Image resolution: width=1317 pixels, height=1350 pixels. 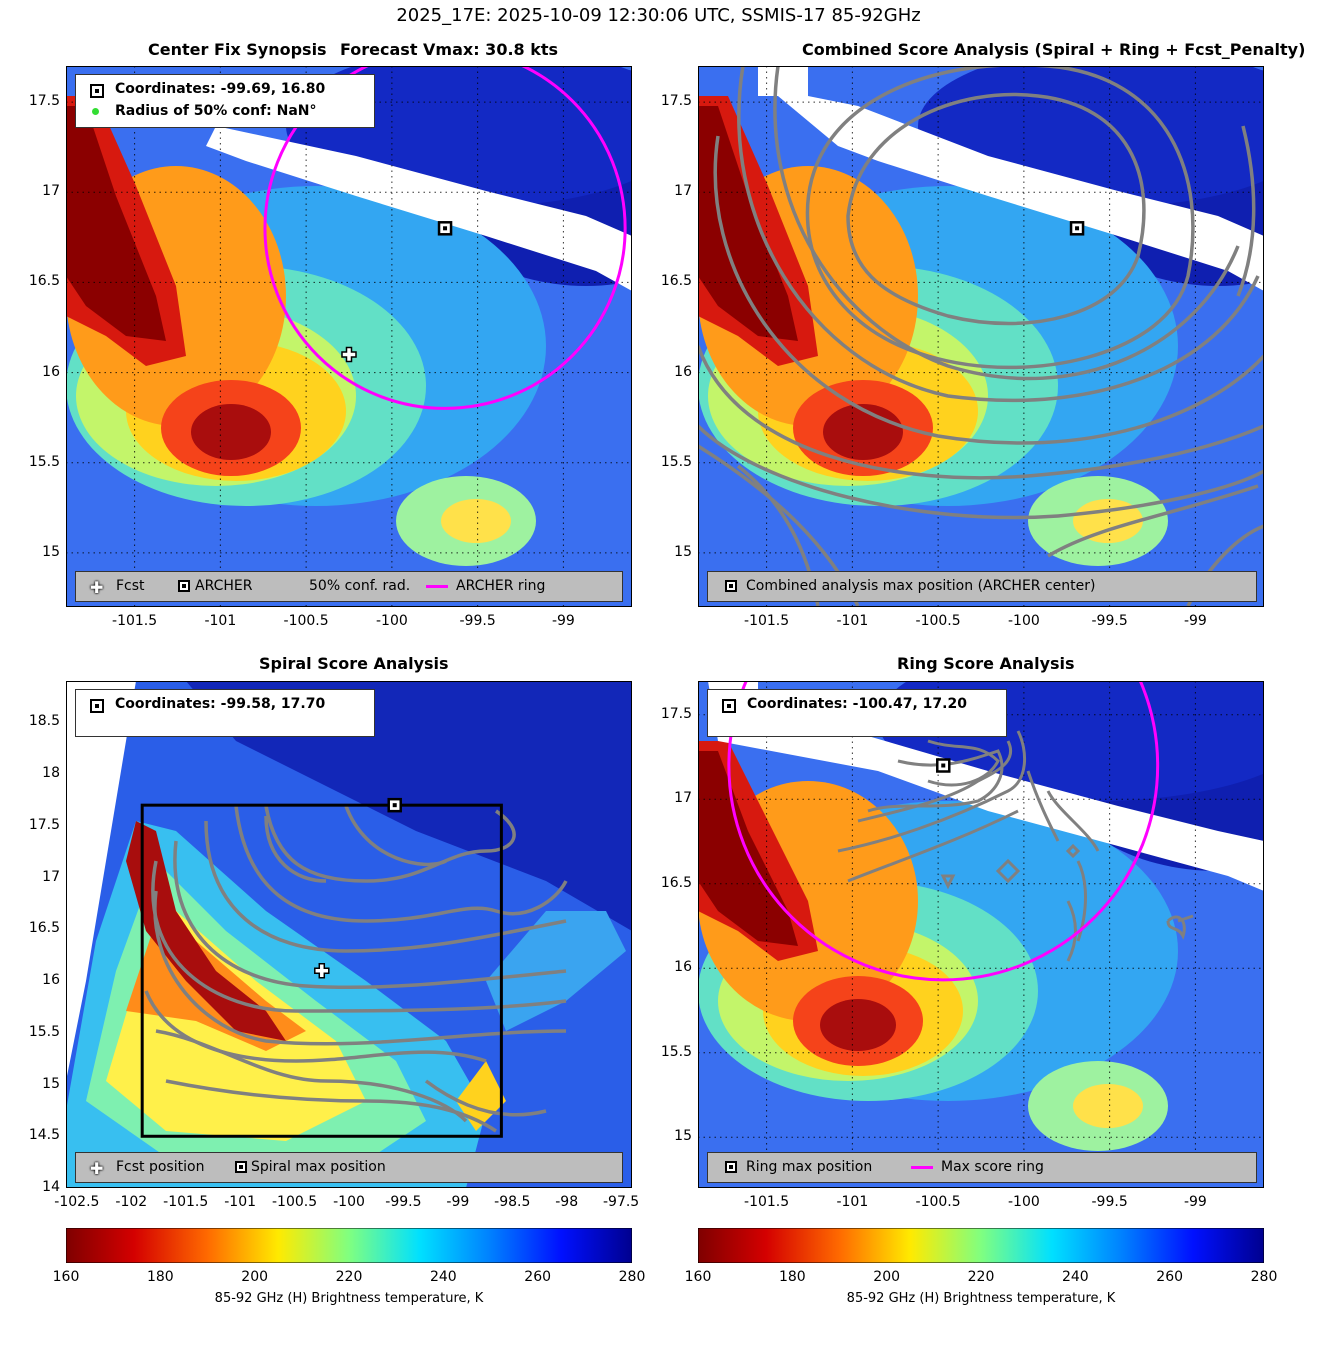 I want to click on legend-fcst-label: Fcst, so click(x=130, y=586).